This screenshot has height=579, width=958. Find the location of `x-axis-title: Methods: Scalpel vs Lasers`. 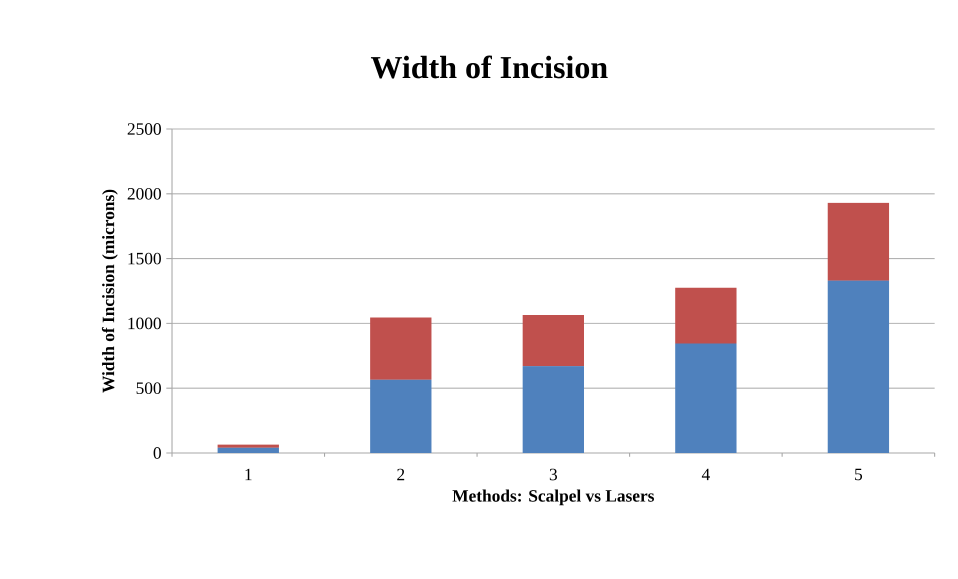

x-axis-title: Methods: Scalpel vs Lasers is located at coordinates (553, 498).